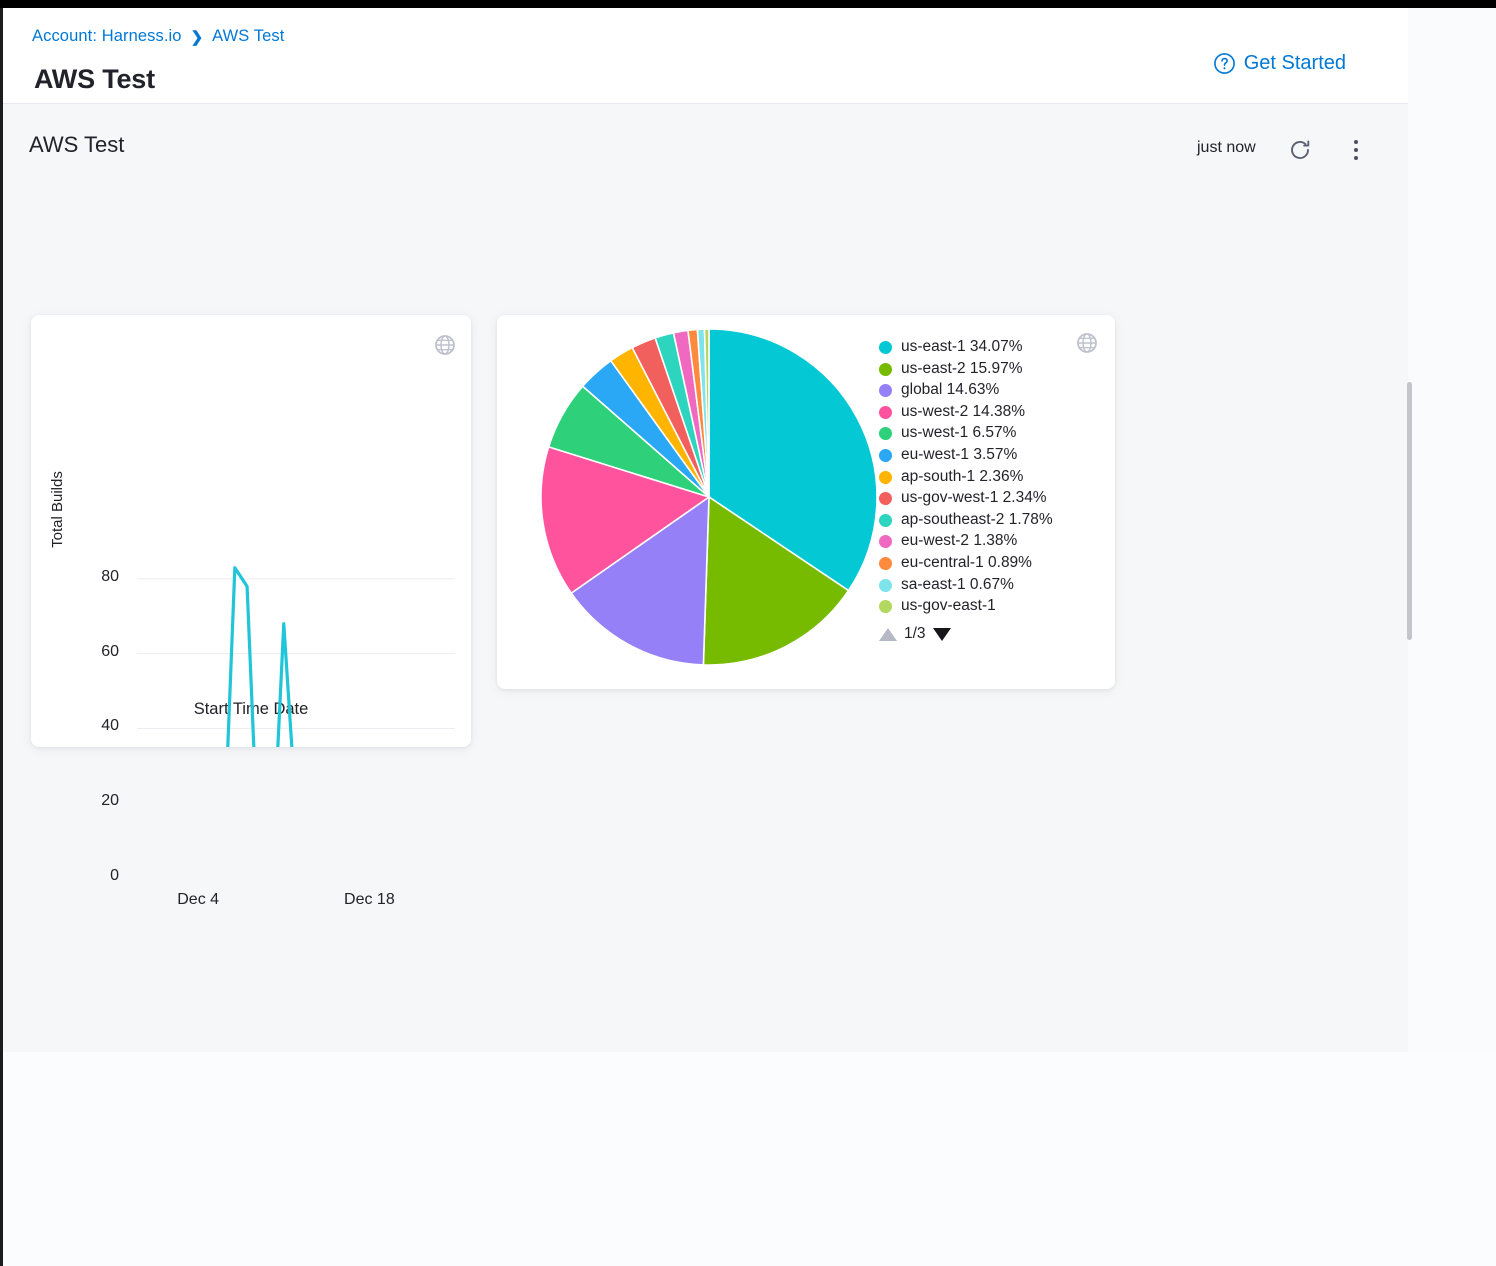 The height and width of the screenshot is (1266, 1496). What do you see at coordinates (959, 454) in the screenshot?
I see `legend-item-label: eu-west-1 3.57%` at bounding box center [959, 454].